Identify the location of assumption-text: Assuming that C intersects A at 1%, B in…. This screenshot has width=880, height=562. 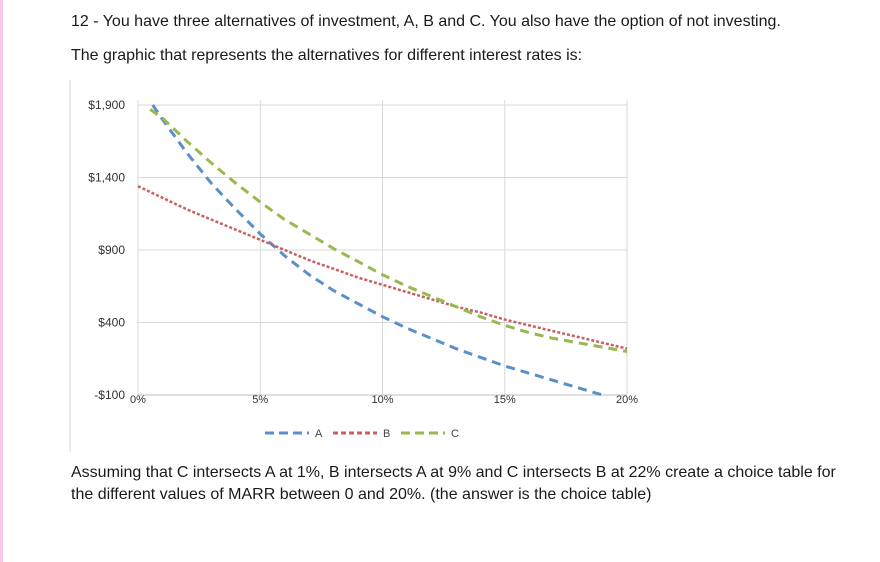
(453, 483).